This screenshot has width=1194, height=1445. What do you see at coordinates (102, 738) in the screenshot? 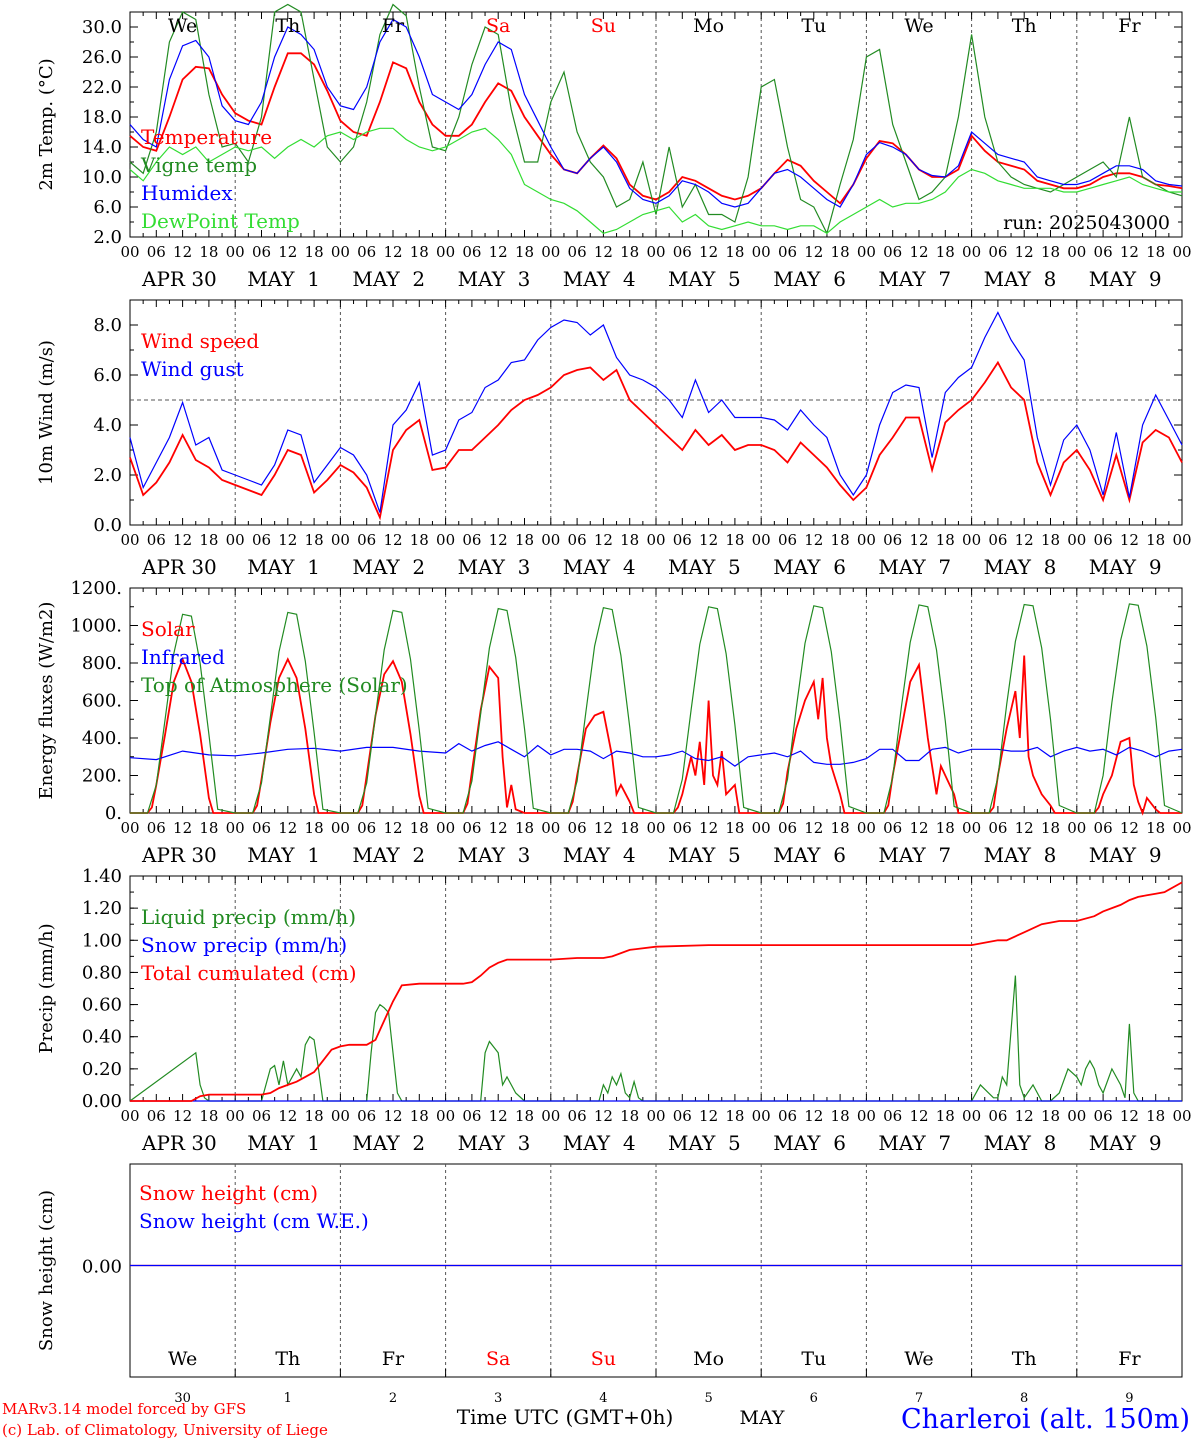
I see `y-tick-label: 400.` at bounding box center [102, 738].